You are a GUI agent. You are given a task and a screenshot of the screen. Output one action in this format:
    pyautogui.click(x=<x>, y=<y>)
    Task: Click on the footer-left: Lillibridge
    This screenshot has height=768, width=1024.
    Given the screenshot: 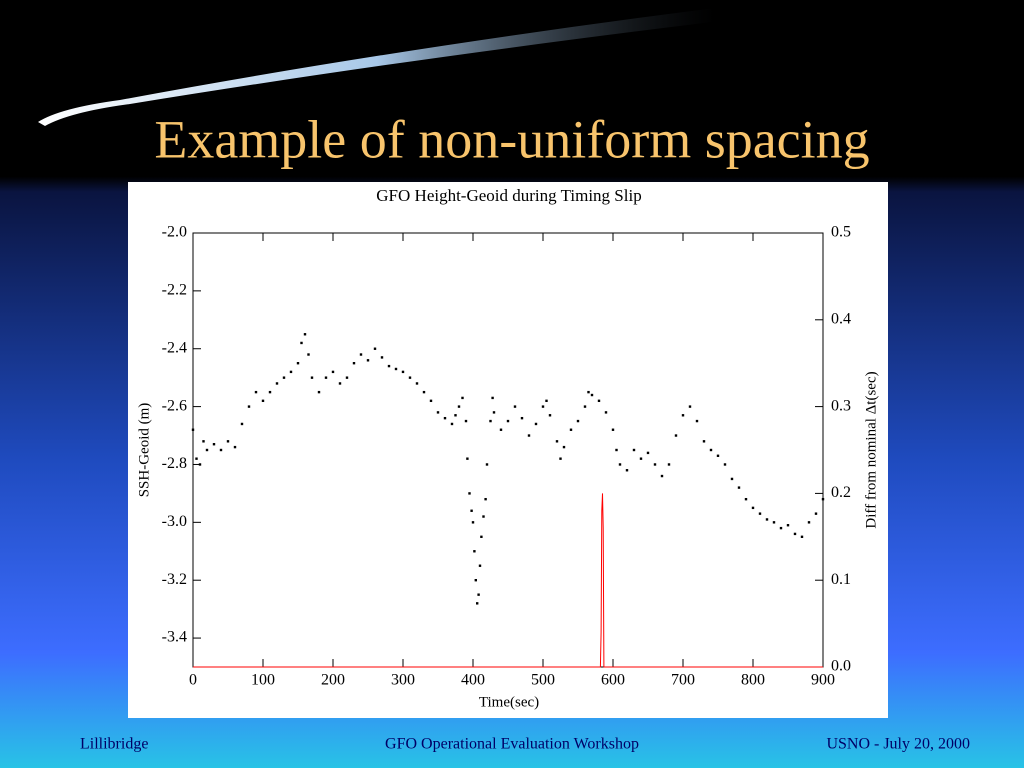 What is the action you would take?
    pyautogui.click(x=114, y=744)
    